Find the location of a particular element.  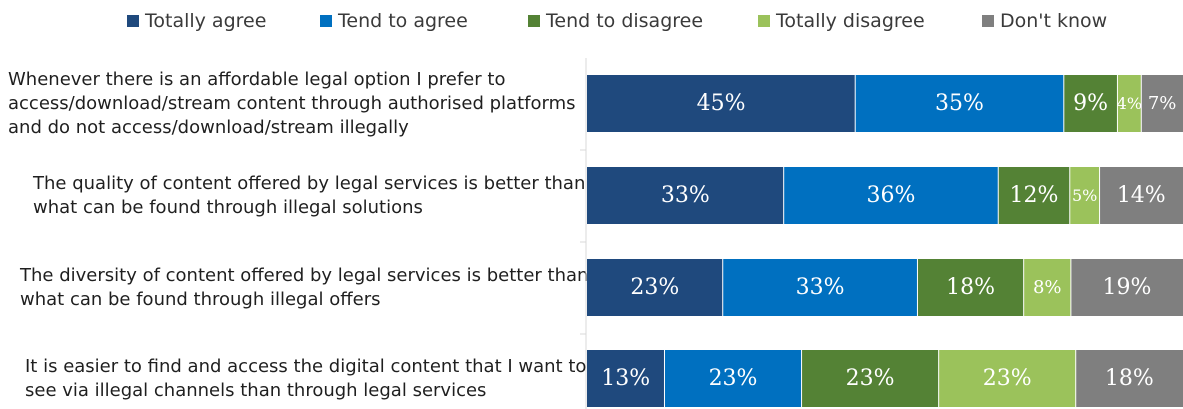

data-label: 36% is located at coordinates (891, 195).